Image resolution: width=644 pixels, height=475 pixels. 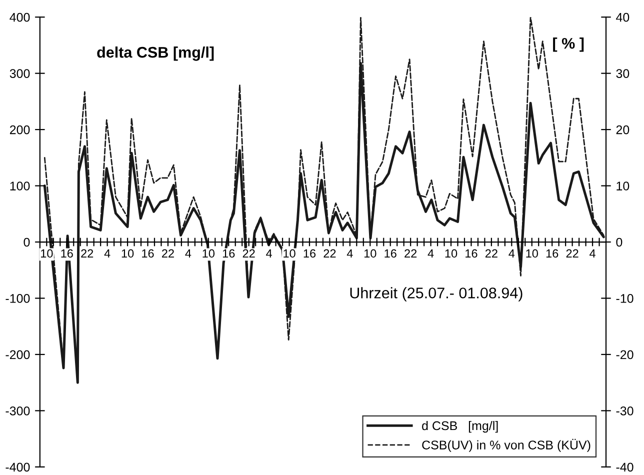 What do you see at coordinates (27, 242) in the screenshot?
I see `y-tick-label: 0` at bounding box center [27, 242].